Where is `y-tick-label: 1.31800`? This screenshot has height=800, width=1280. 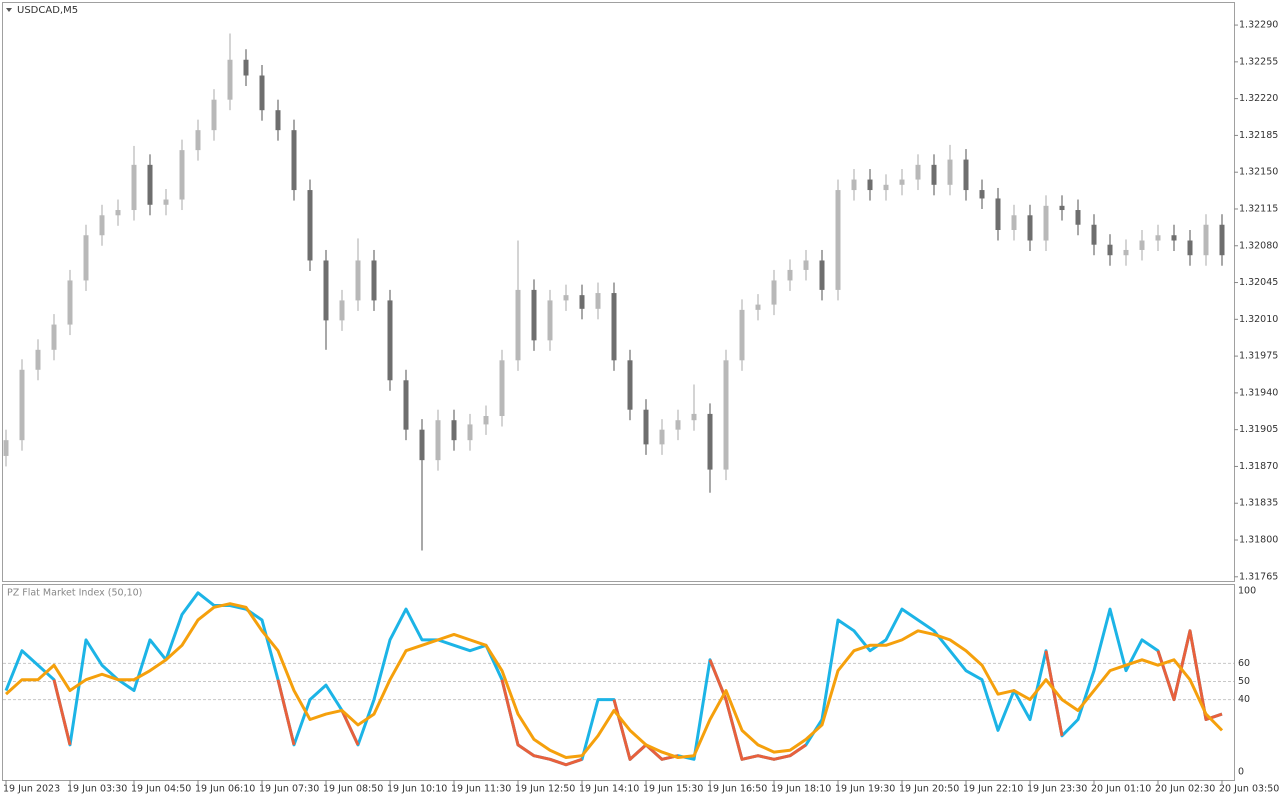
y-tick-label: 1.31800 is located at coordinates (1258, 540).